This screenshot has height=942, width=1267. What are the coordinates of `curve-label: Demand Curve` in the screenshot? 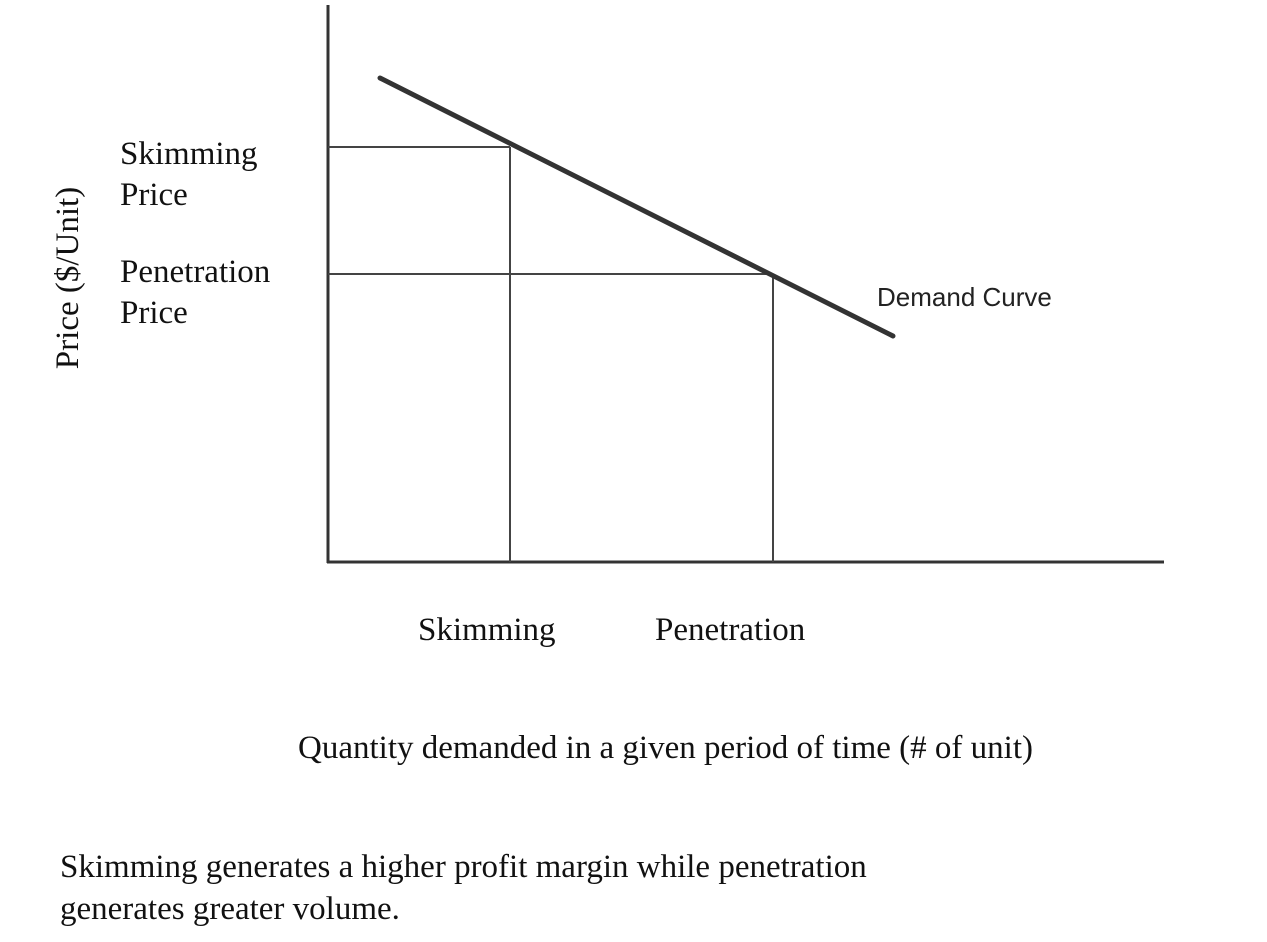 It's located at (964, 297).